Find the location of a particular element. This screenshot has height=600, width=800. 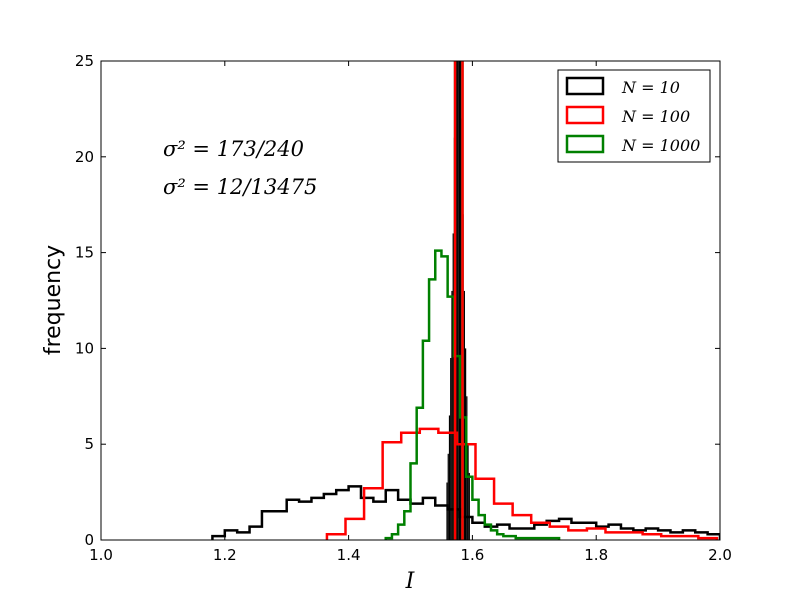

y-tick-label: 25 is located at coordinates (84, 61).